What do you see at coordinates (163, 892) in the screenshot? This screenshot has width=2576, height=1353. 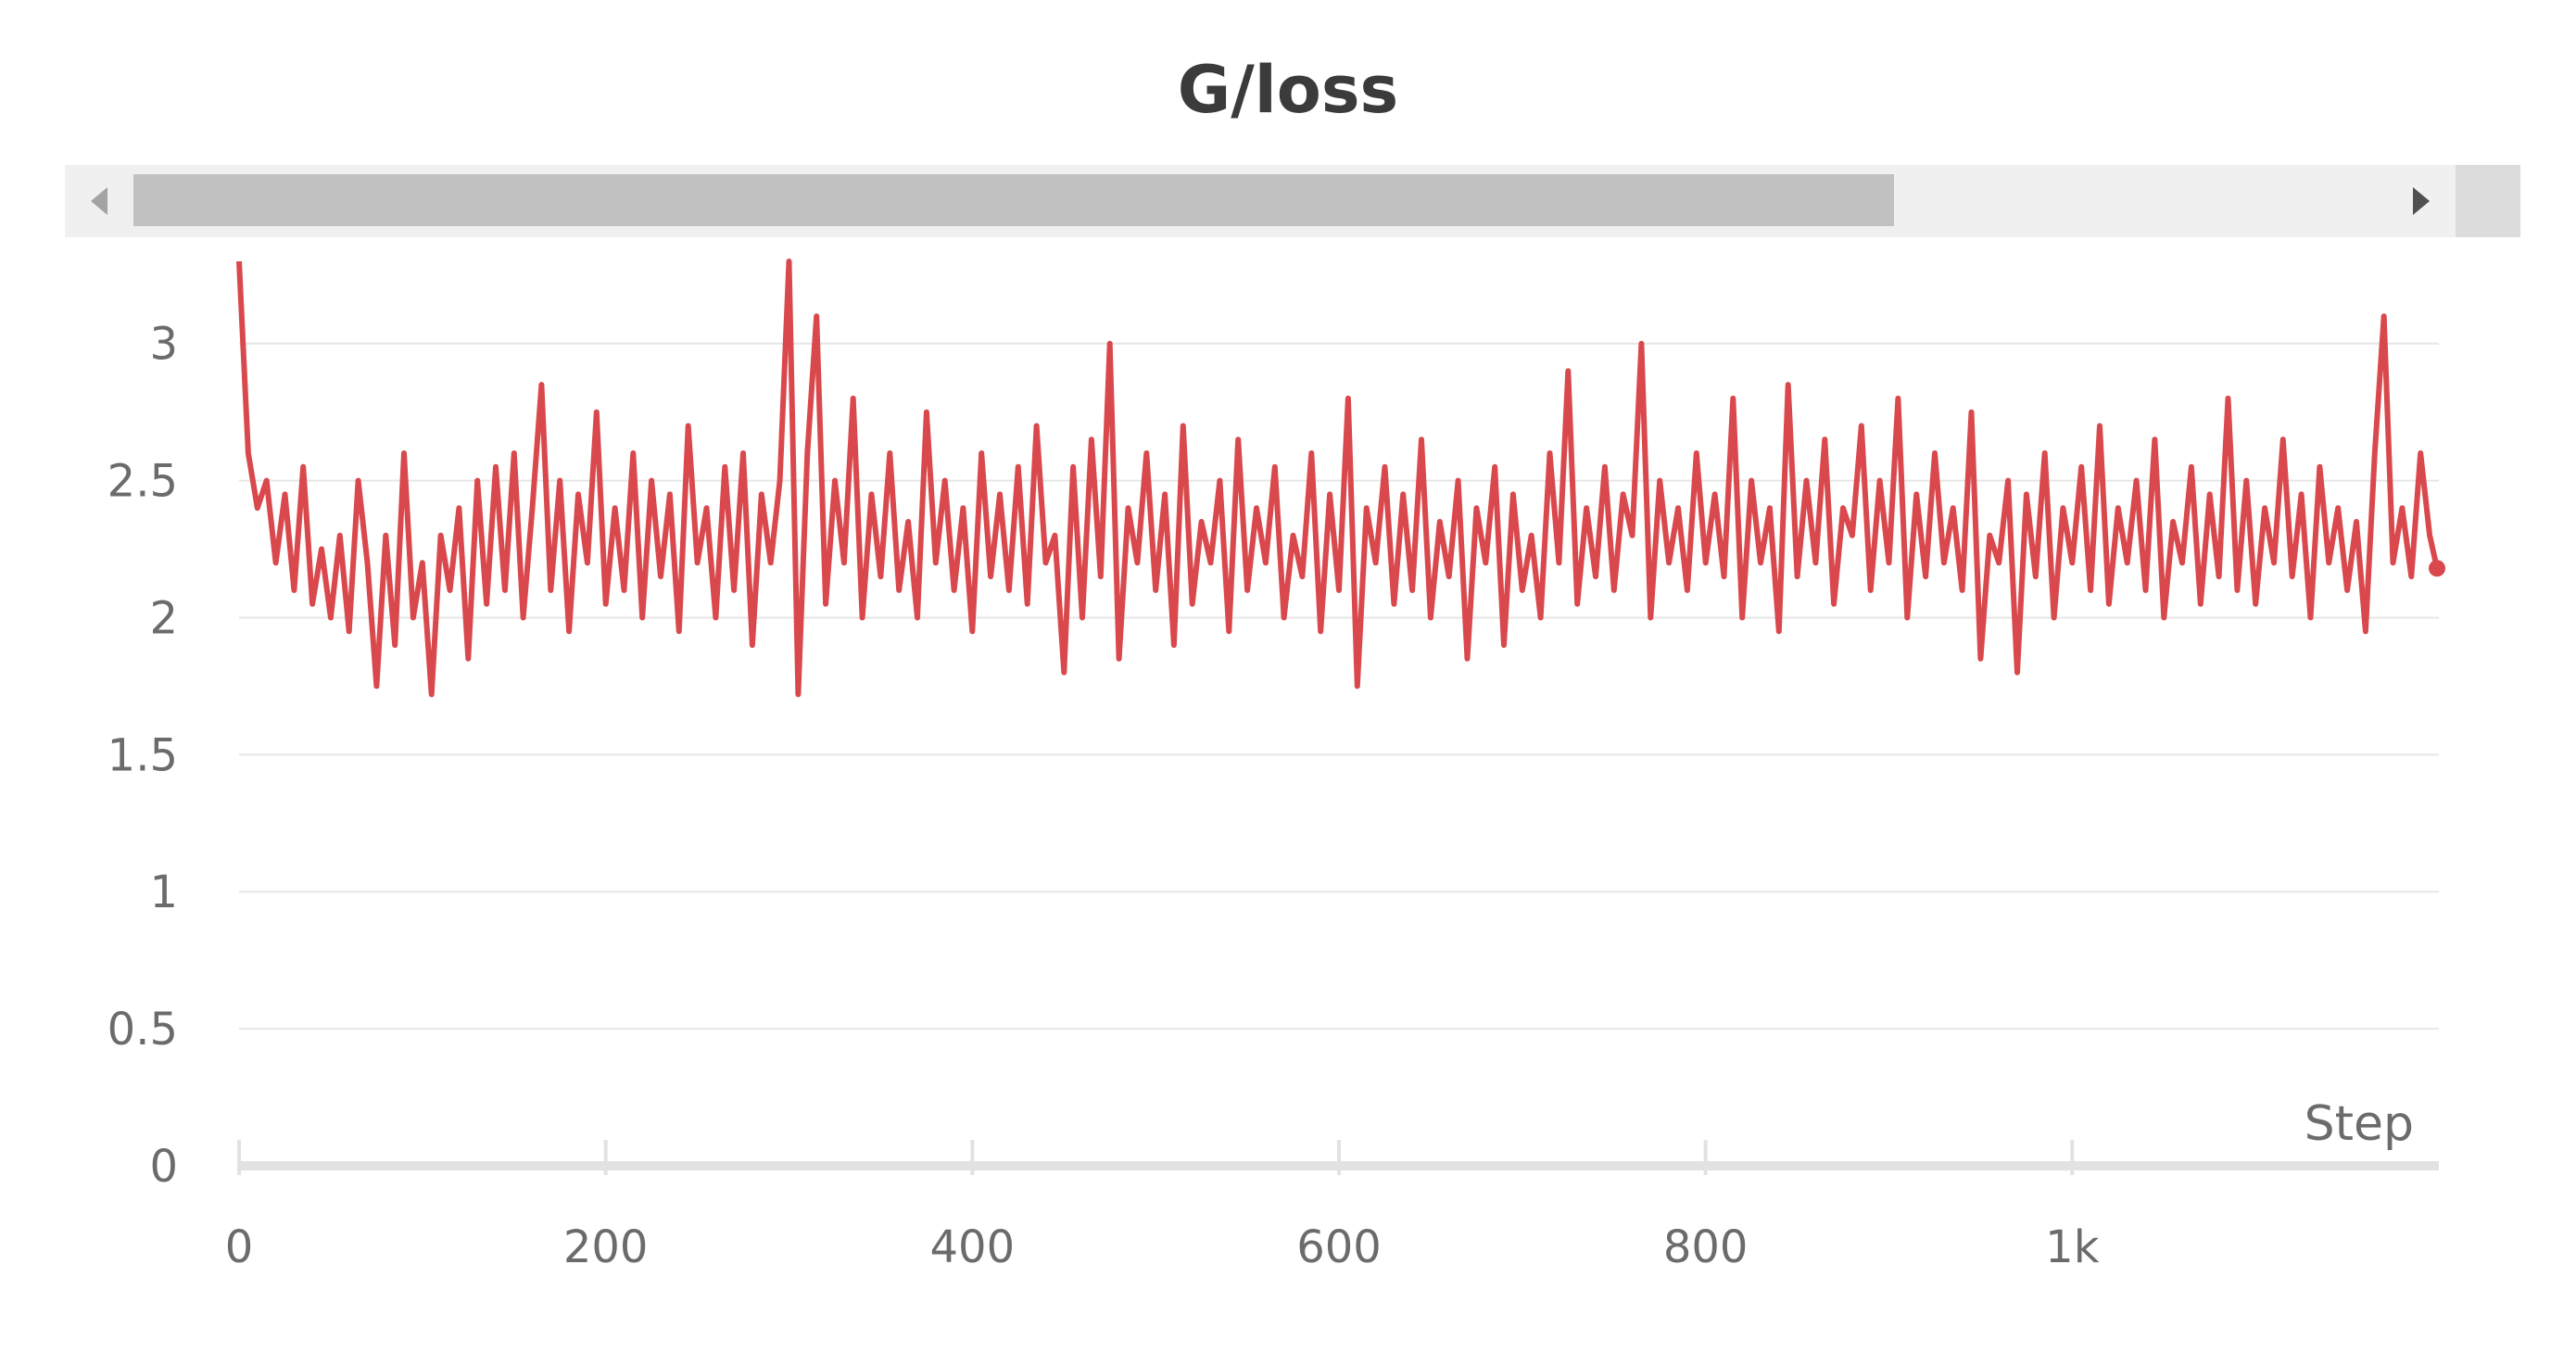 I see `y-tick-label: 1` at bounding box center [163, 892].